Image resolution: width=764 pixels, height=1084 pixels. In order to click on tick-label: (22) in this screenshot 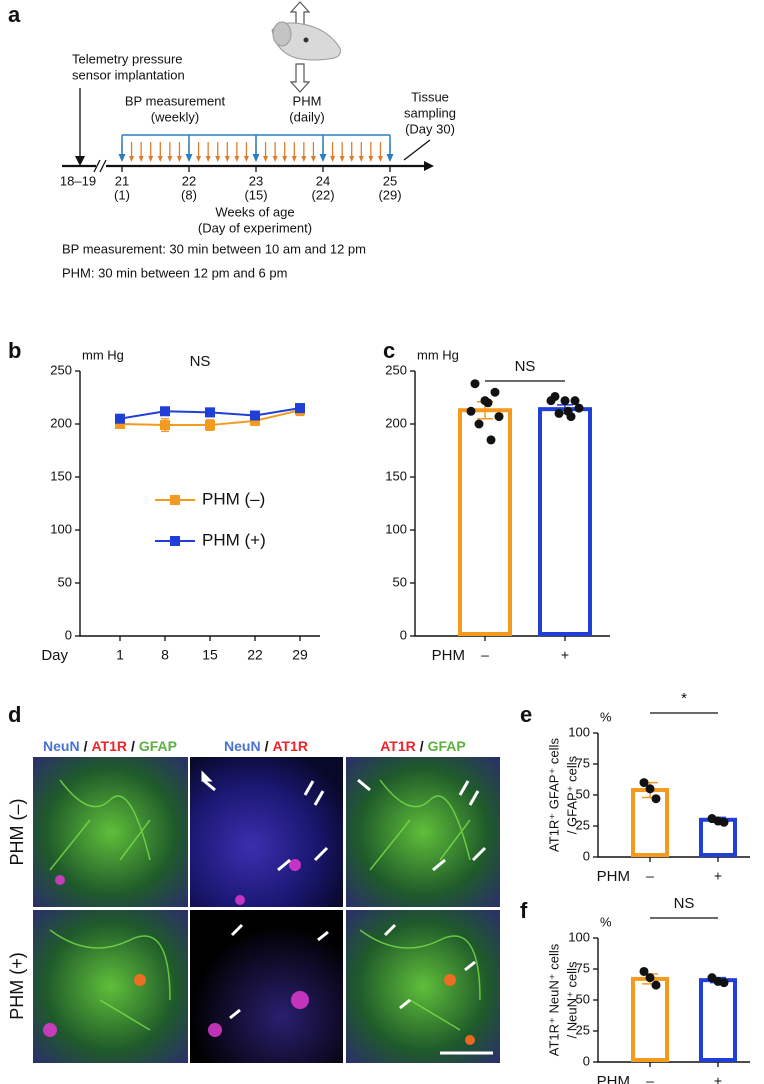, I will do `click(322, 194)`.